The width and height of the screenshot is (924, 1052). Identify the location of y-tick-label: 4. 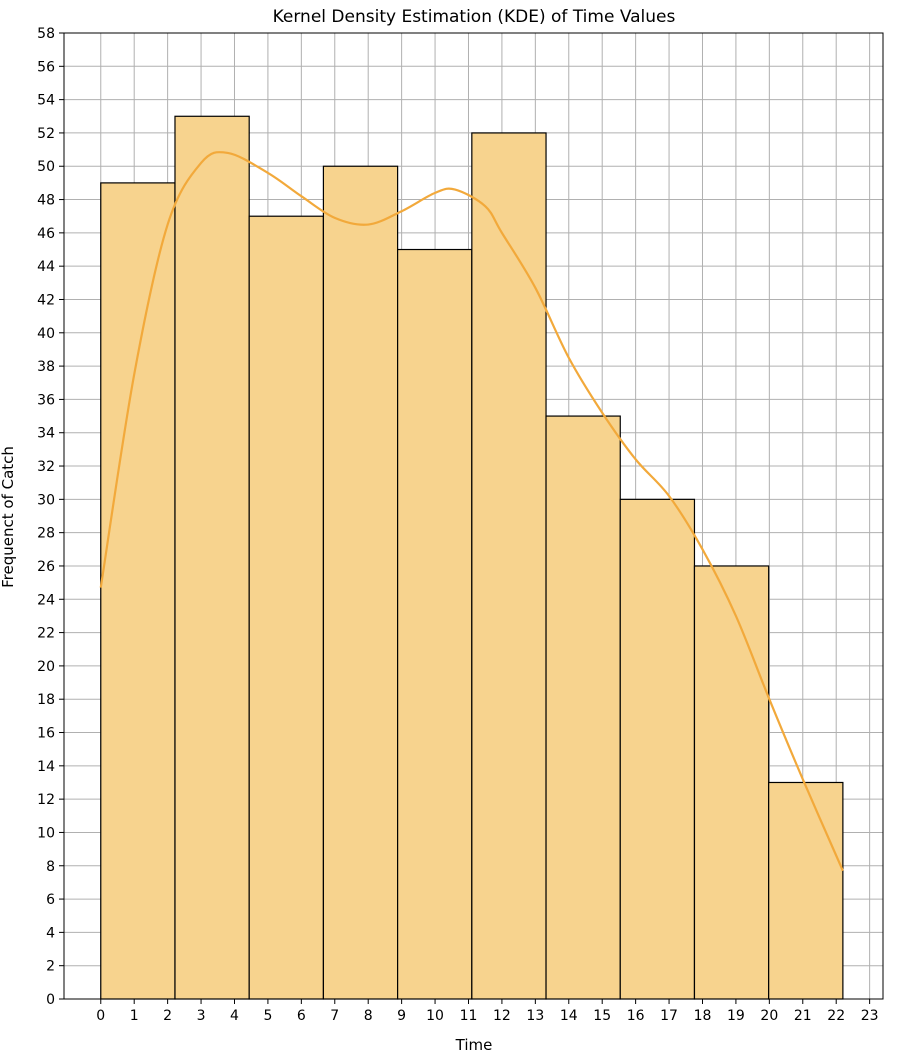
(50, 933).